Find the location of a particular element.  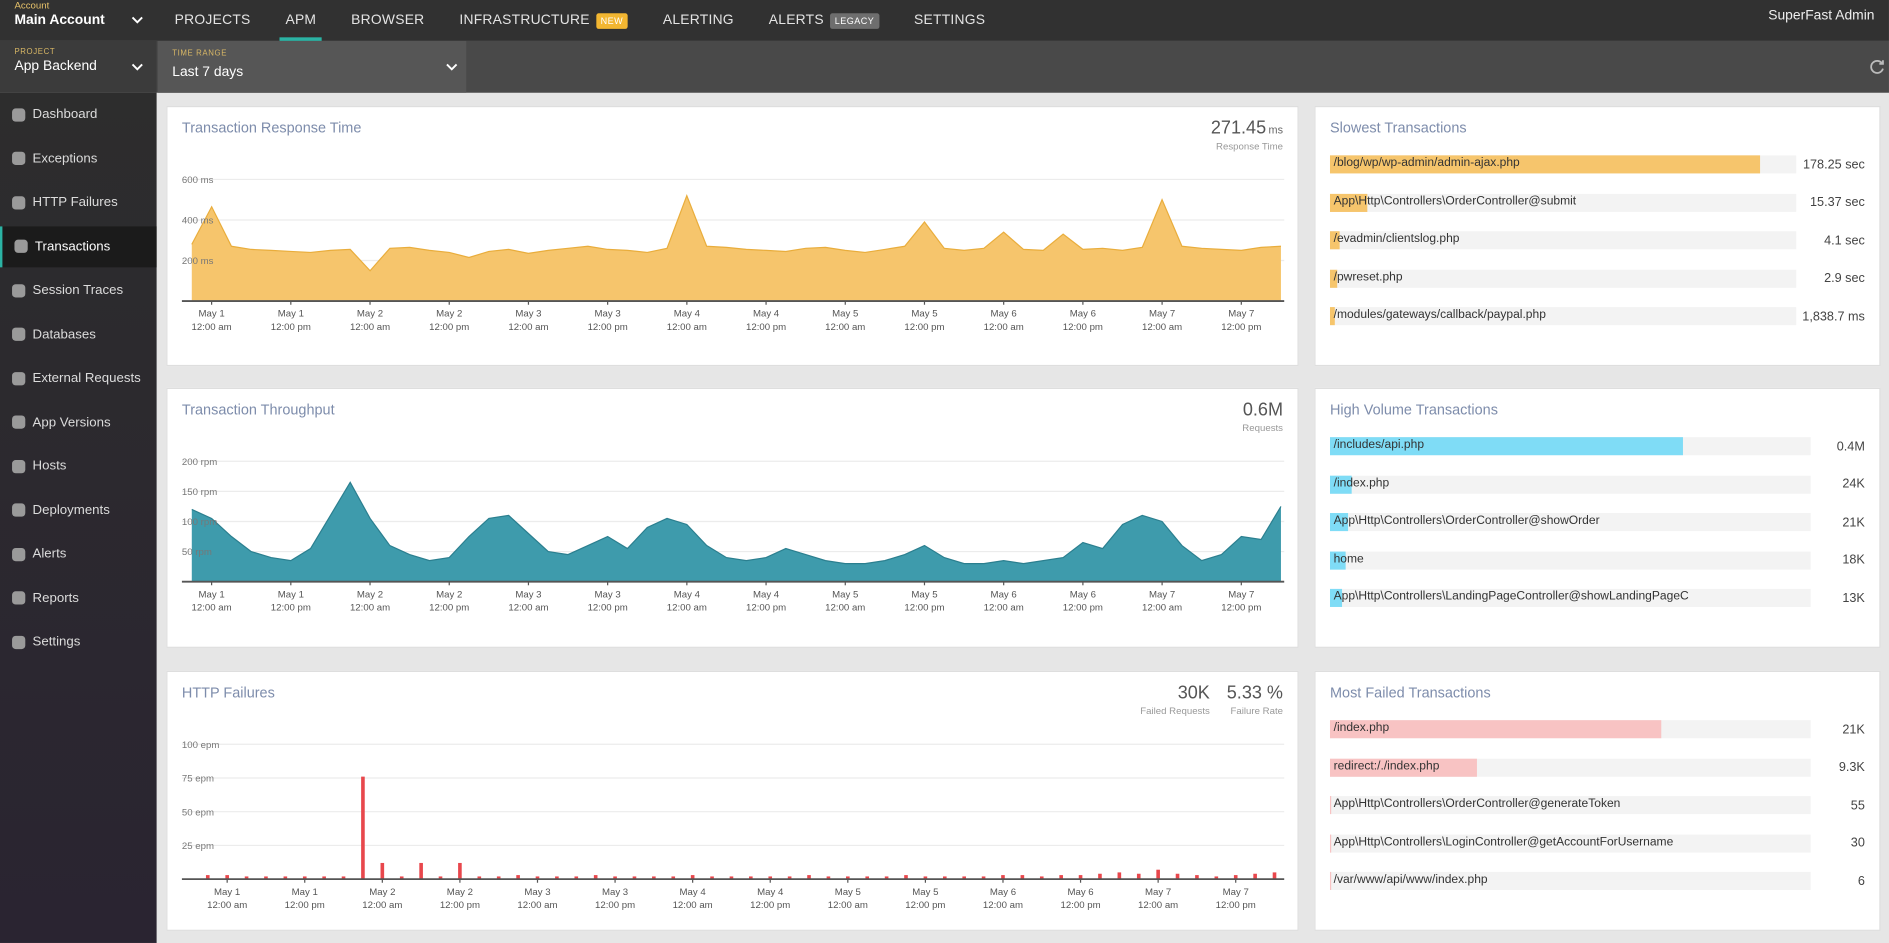

stat: 271.45 ms Response Time is located at coordinates (1247, 135).